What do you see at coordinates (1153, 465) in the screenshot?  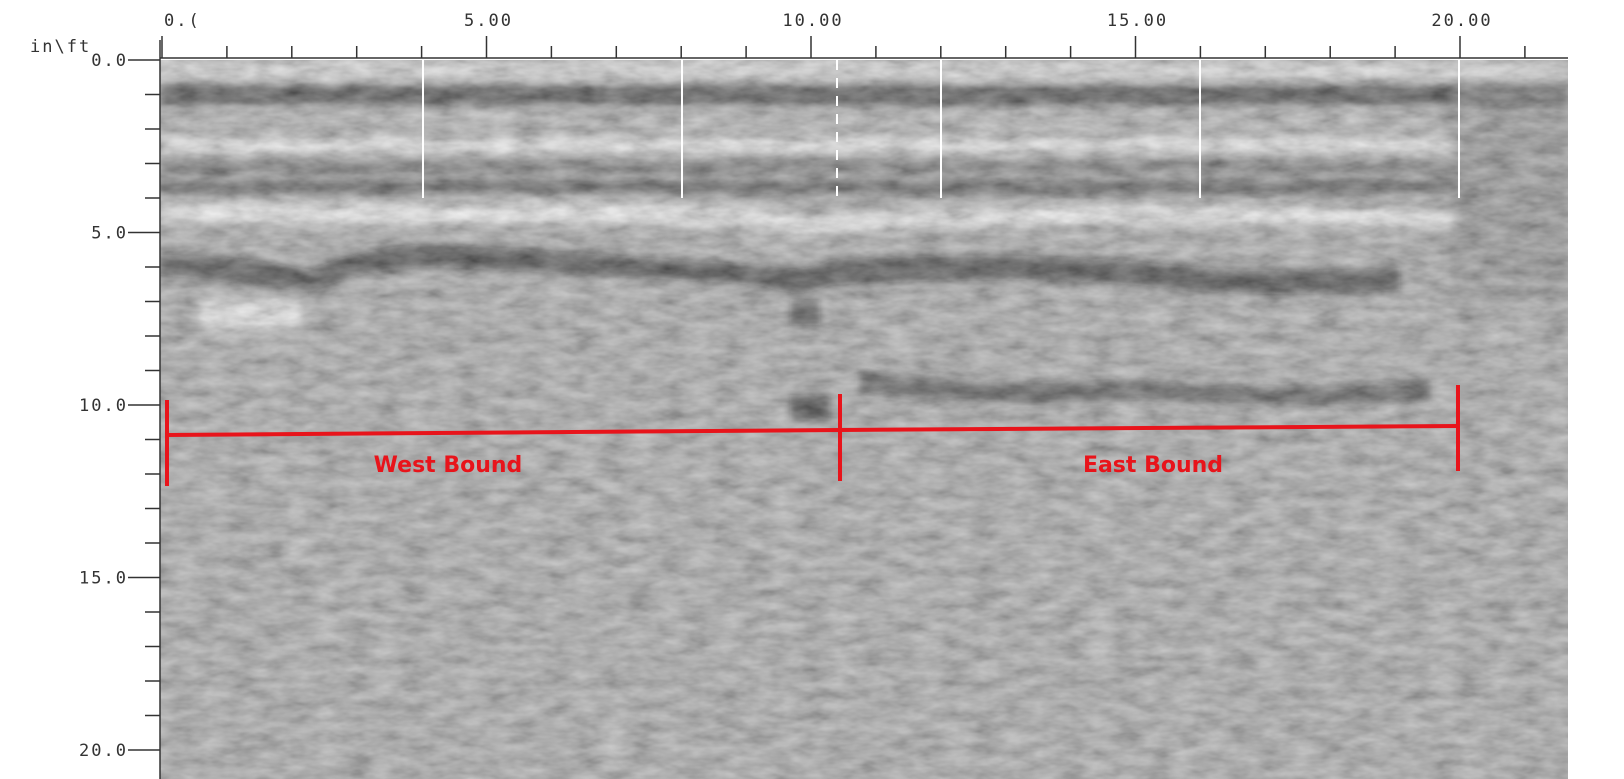 I see `annotation: East Bound` at bounding box center [1153, 465].